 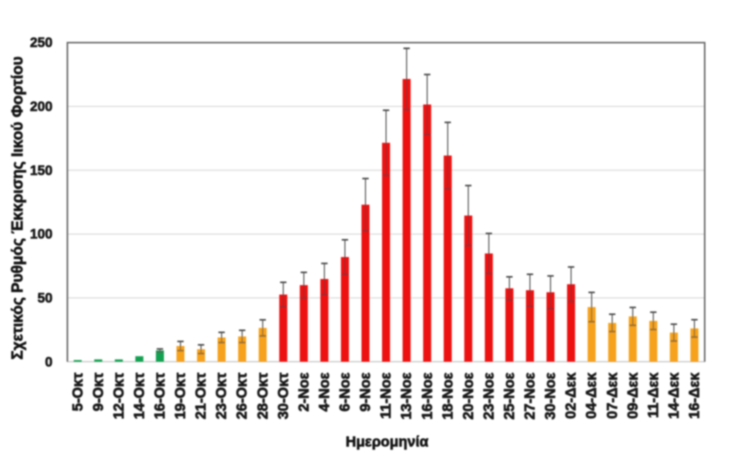 I want to click on svg-text: 4-Νοε, so click(x=325, y=391).